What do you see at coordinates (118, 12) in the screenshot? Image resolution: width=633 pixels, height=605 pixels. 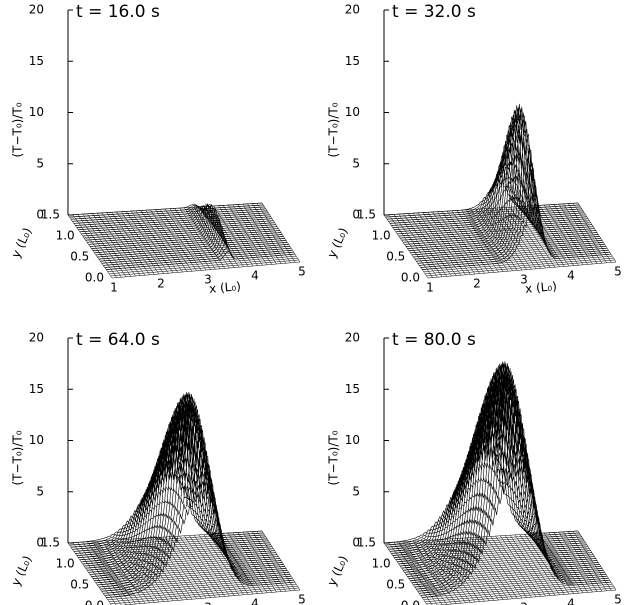 I see `panel-title: t = 16.0 s` at bounding box center [118, 12].